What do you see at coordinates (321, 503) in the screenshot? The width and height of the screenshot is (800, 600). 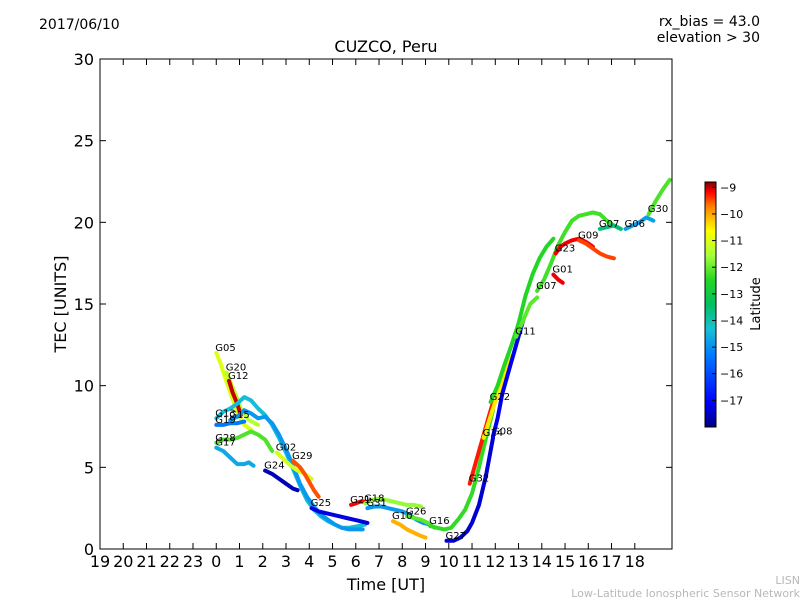 I see `series-label-g25: G25` at bounding box center [321, 503].